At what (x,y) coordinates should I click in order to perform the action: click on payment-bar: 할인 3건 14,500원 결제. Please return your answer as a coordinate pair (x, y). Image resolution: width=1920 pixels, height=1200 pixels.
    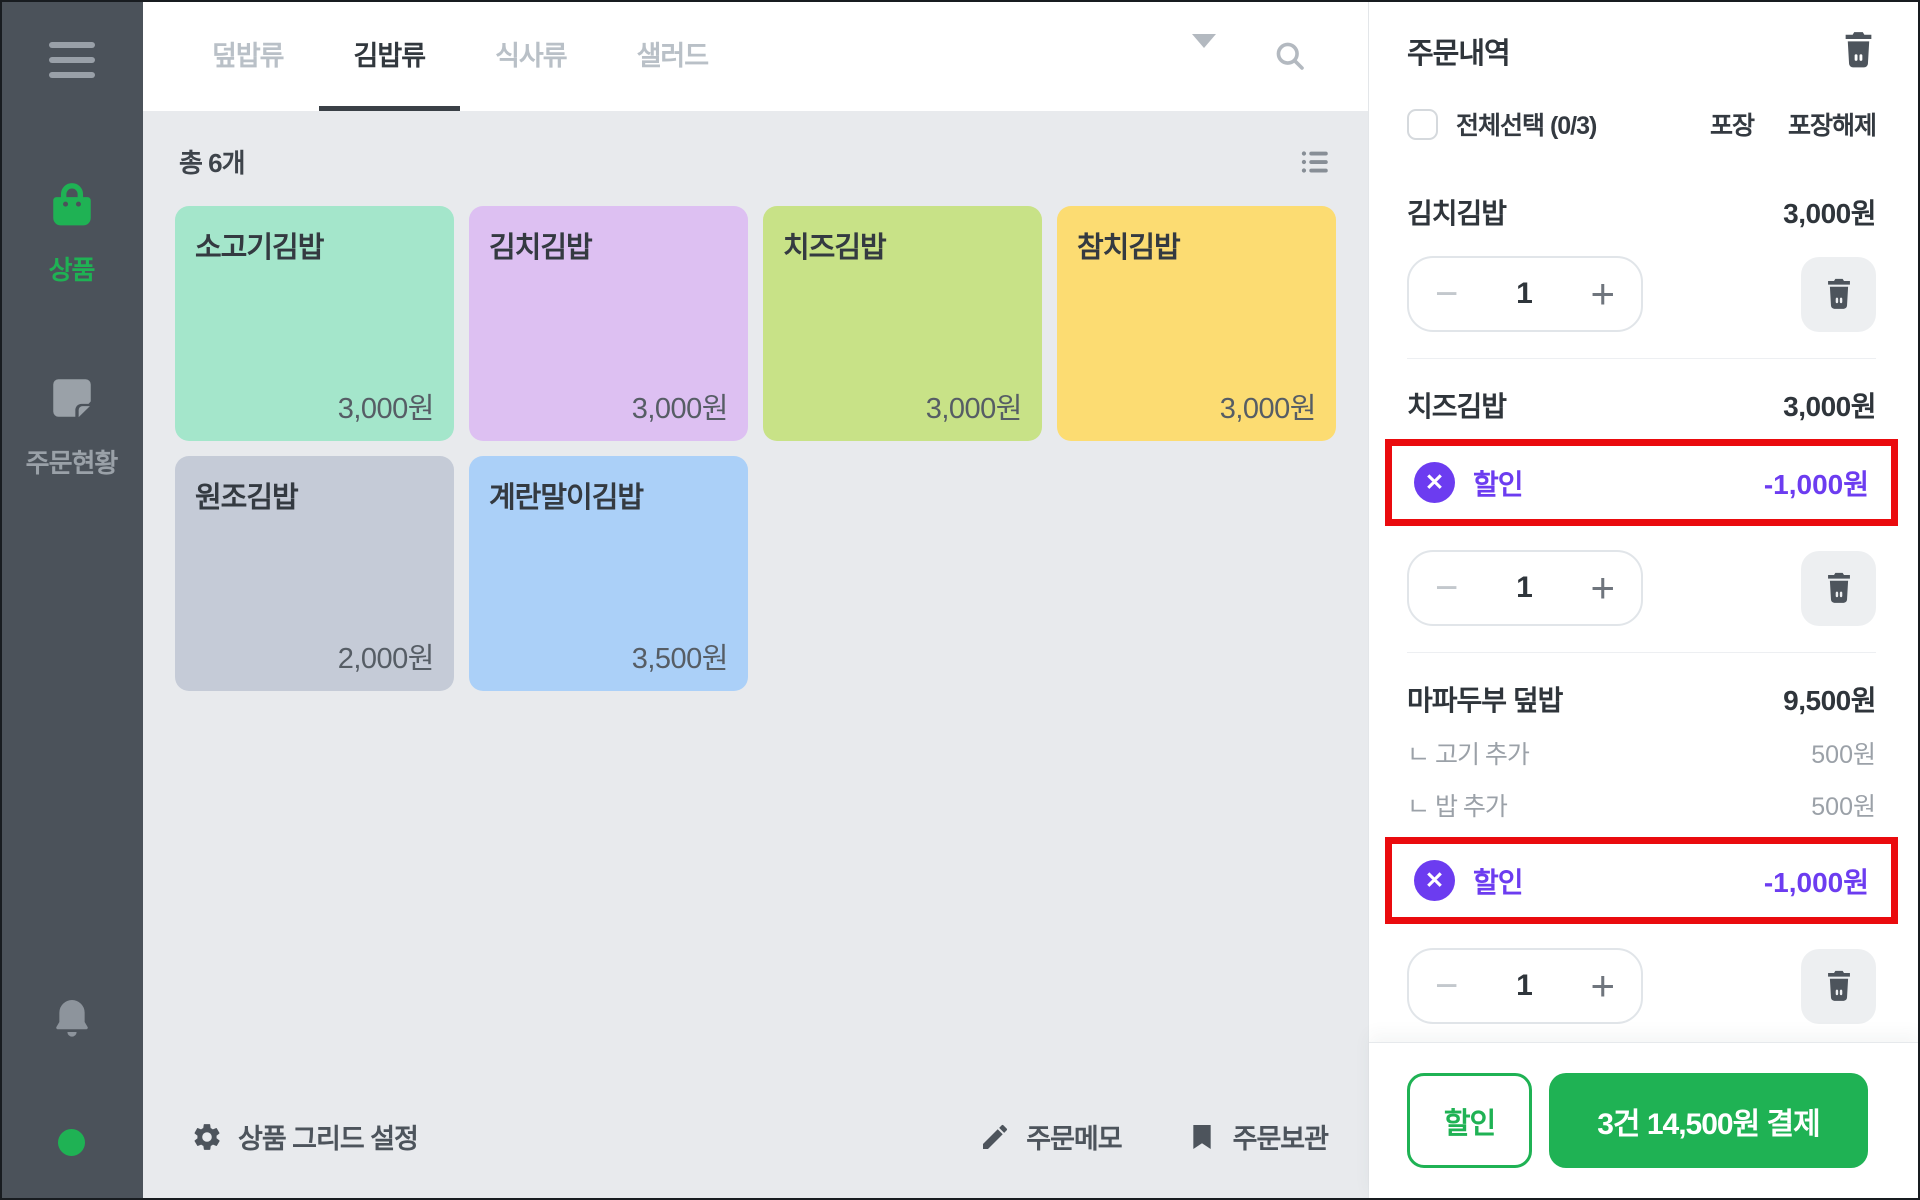
    Looking at the image, I should click on (1644, 1121).